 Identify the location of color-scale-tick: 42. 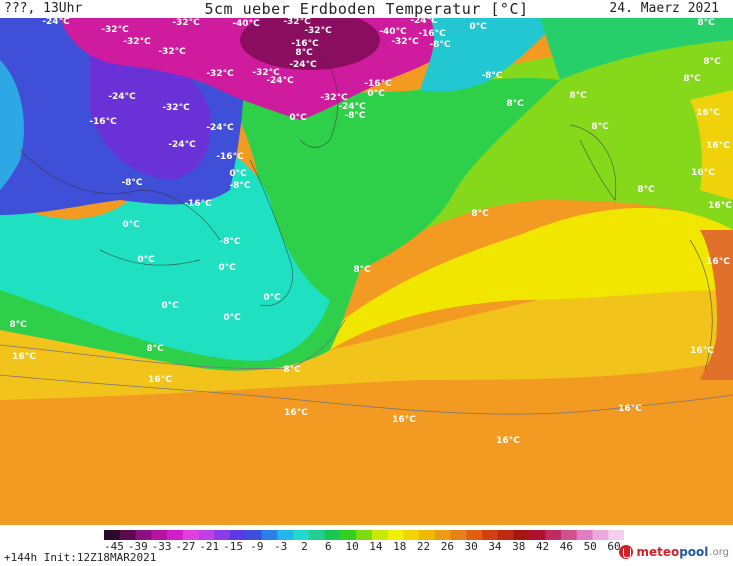
(542, 546).